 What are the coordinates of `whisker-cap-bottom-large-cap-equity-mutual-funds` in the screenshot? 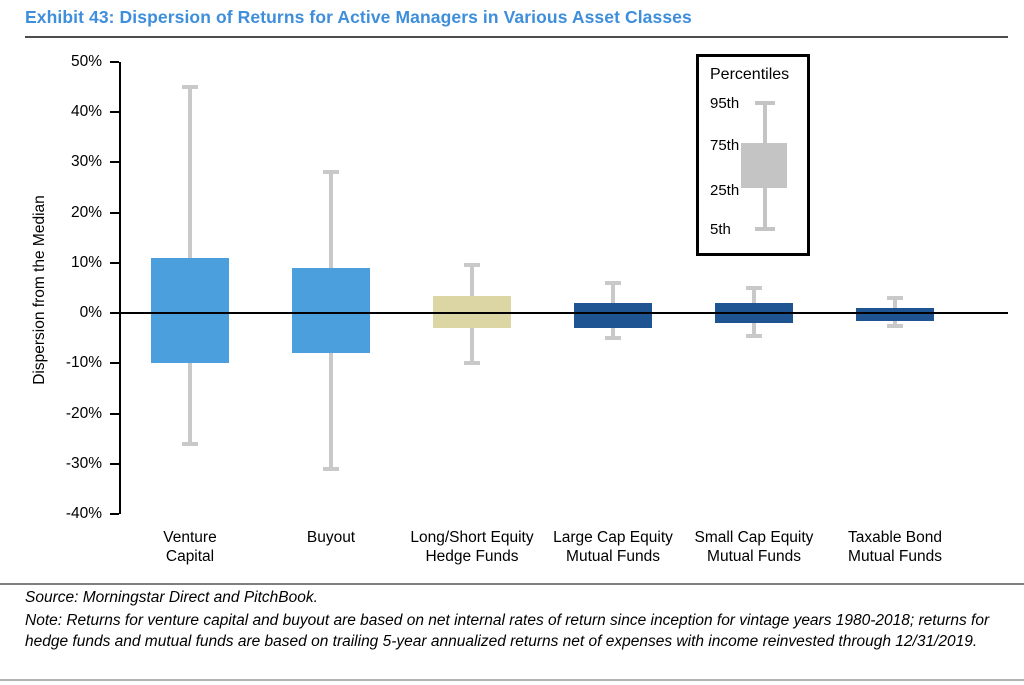 It's located at (613, 338).